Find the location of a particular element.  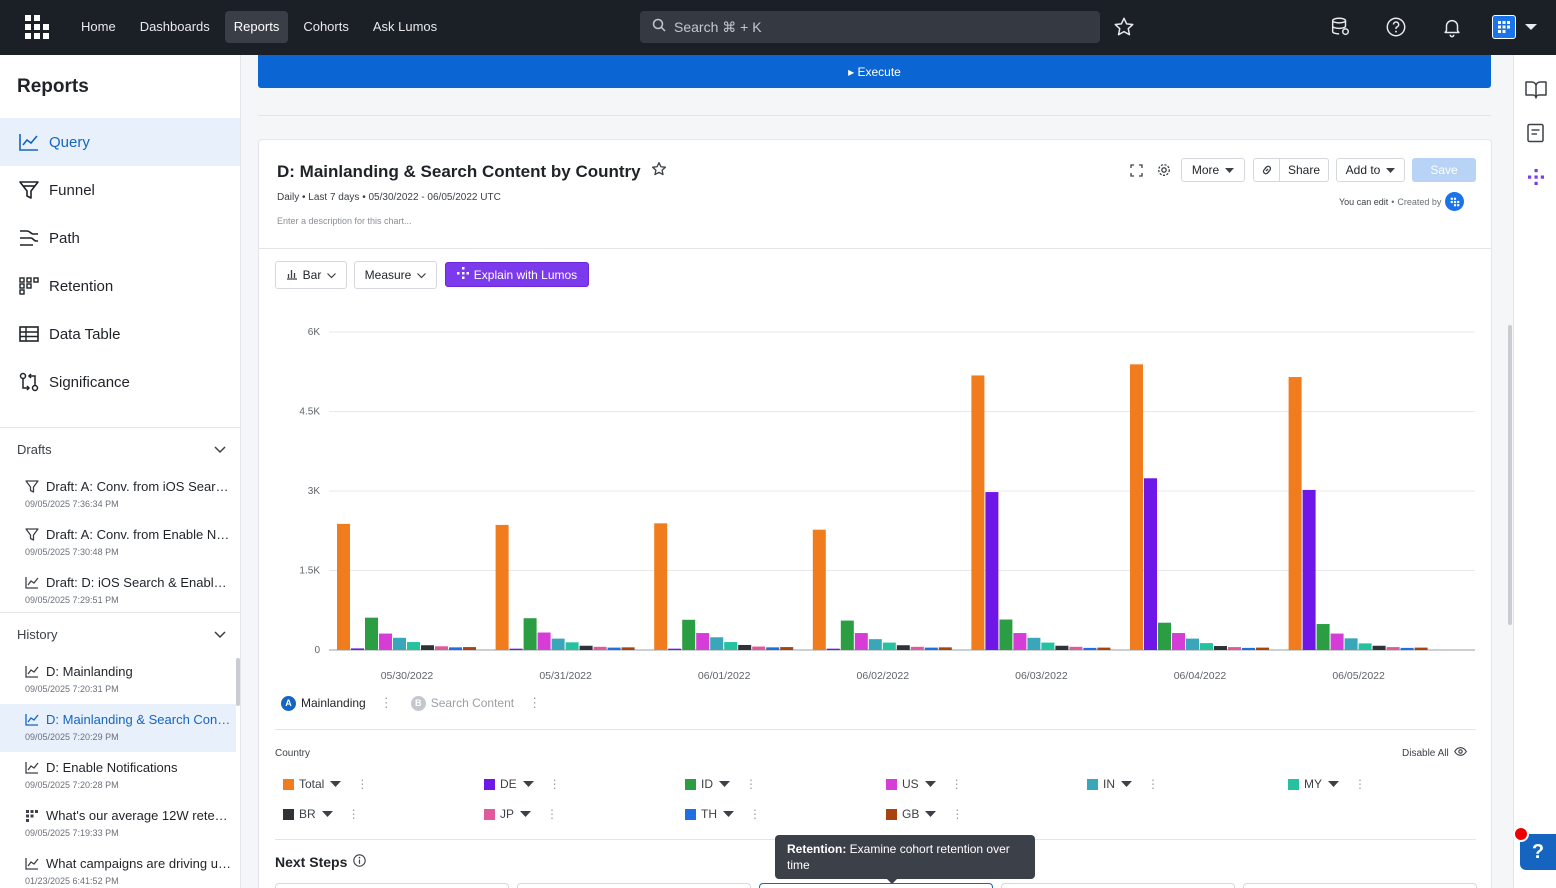

search-input is located at coordinates (874, 27).